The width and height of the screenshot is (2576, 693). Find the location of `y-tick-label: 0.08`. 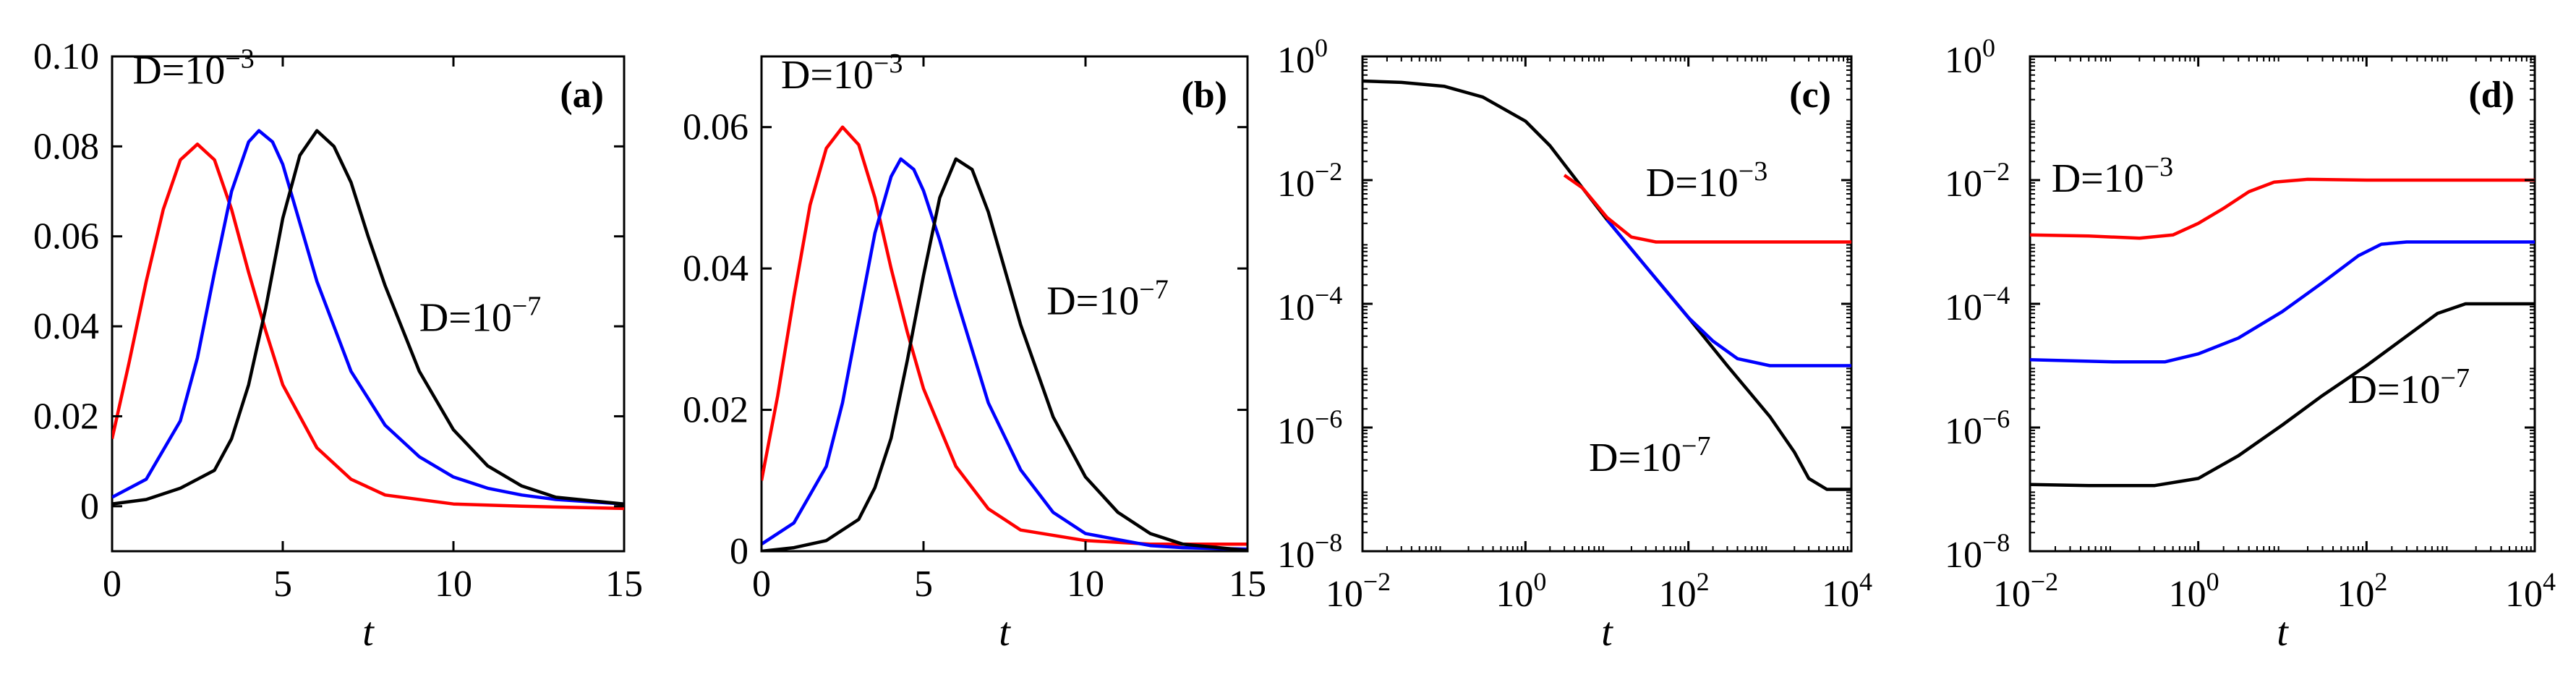

y-tick-label: 0.08 is located at coordinates (66, 146).